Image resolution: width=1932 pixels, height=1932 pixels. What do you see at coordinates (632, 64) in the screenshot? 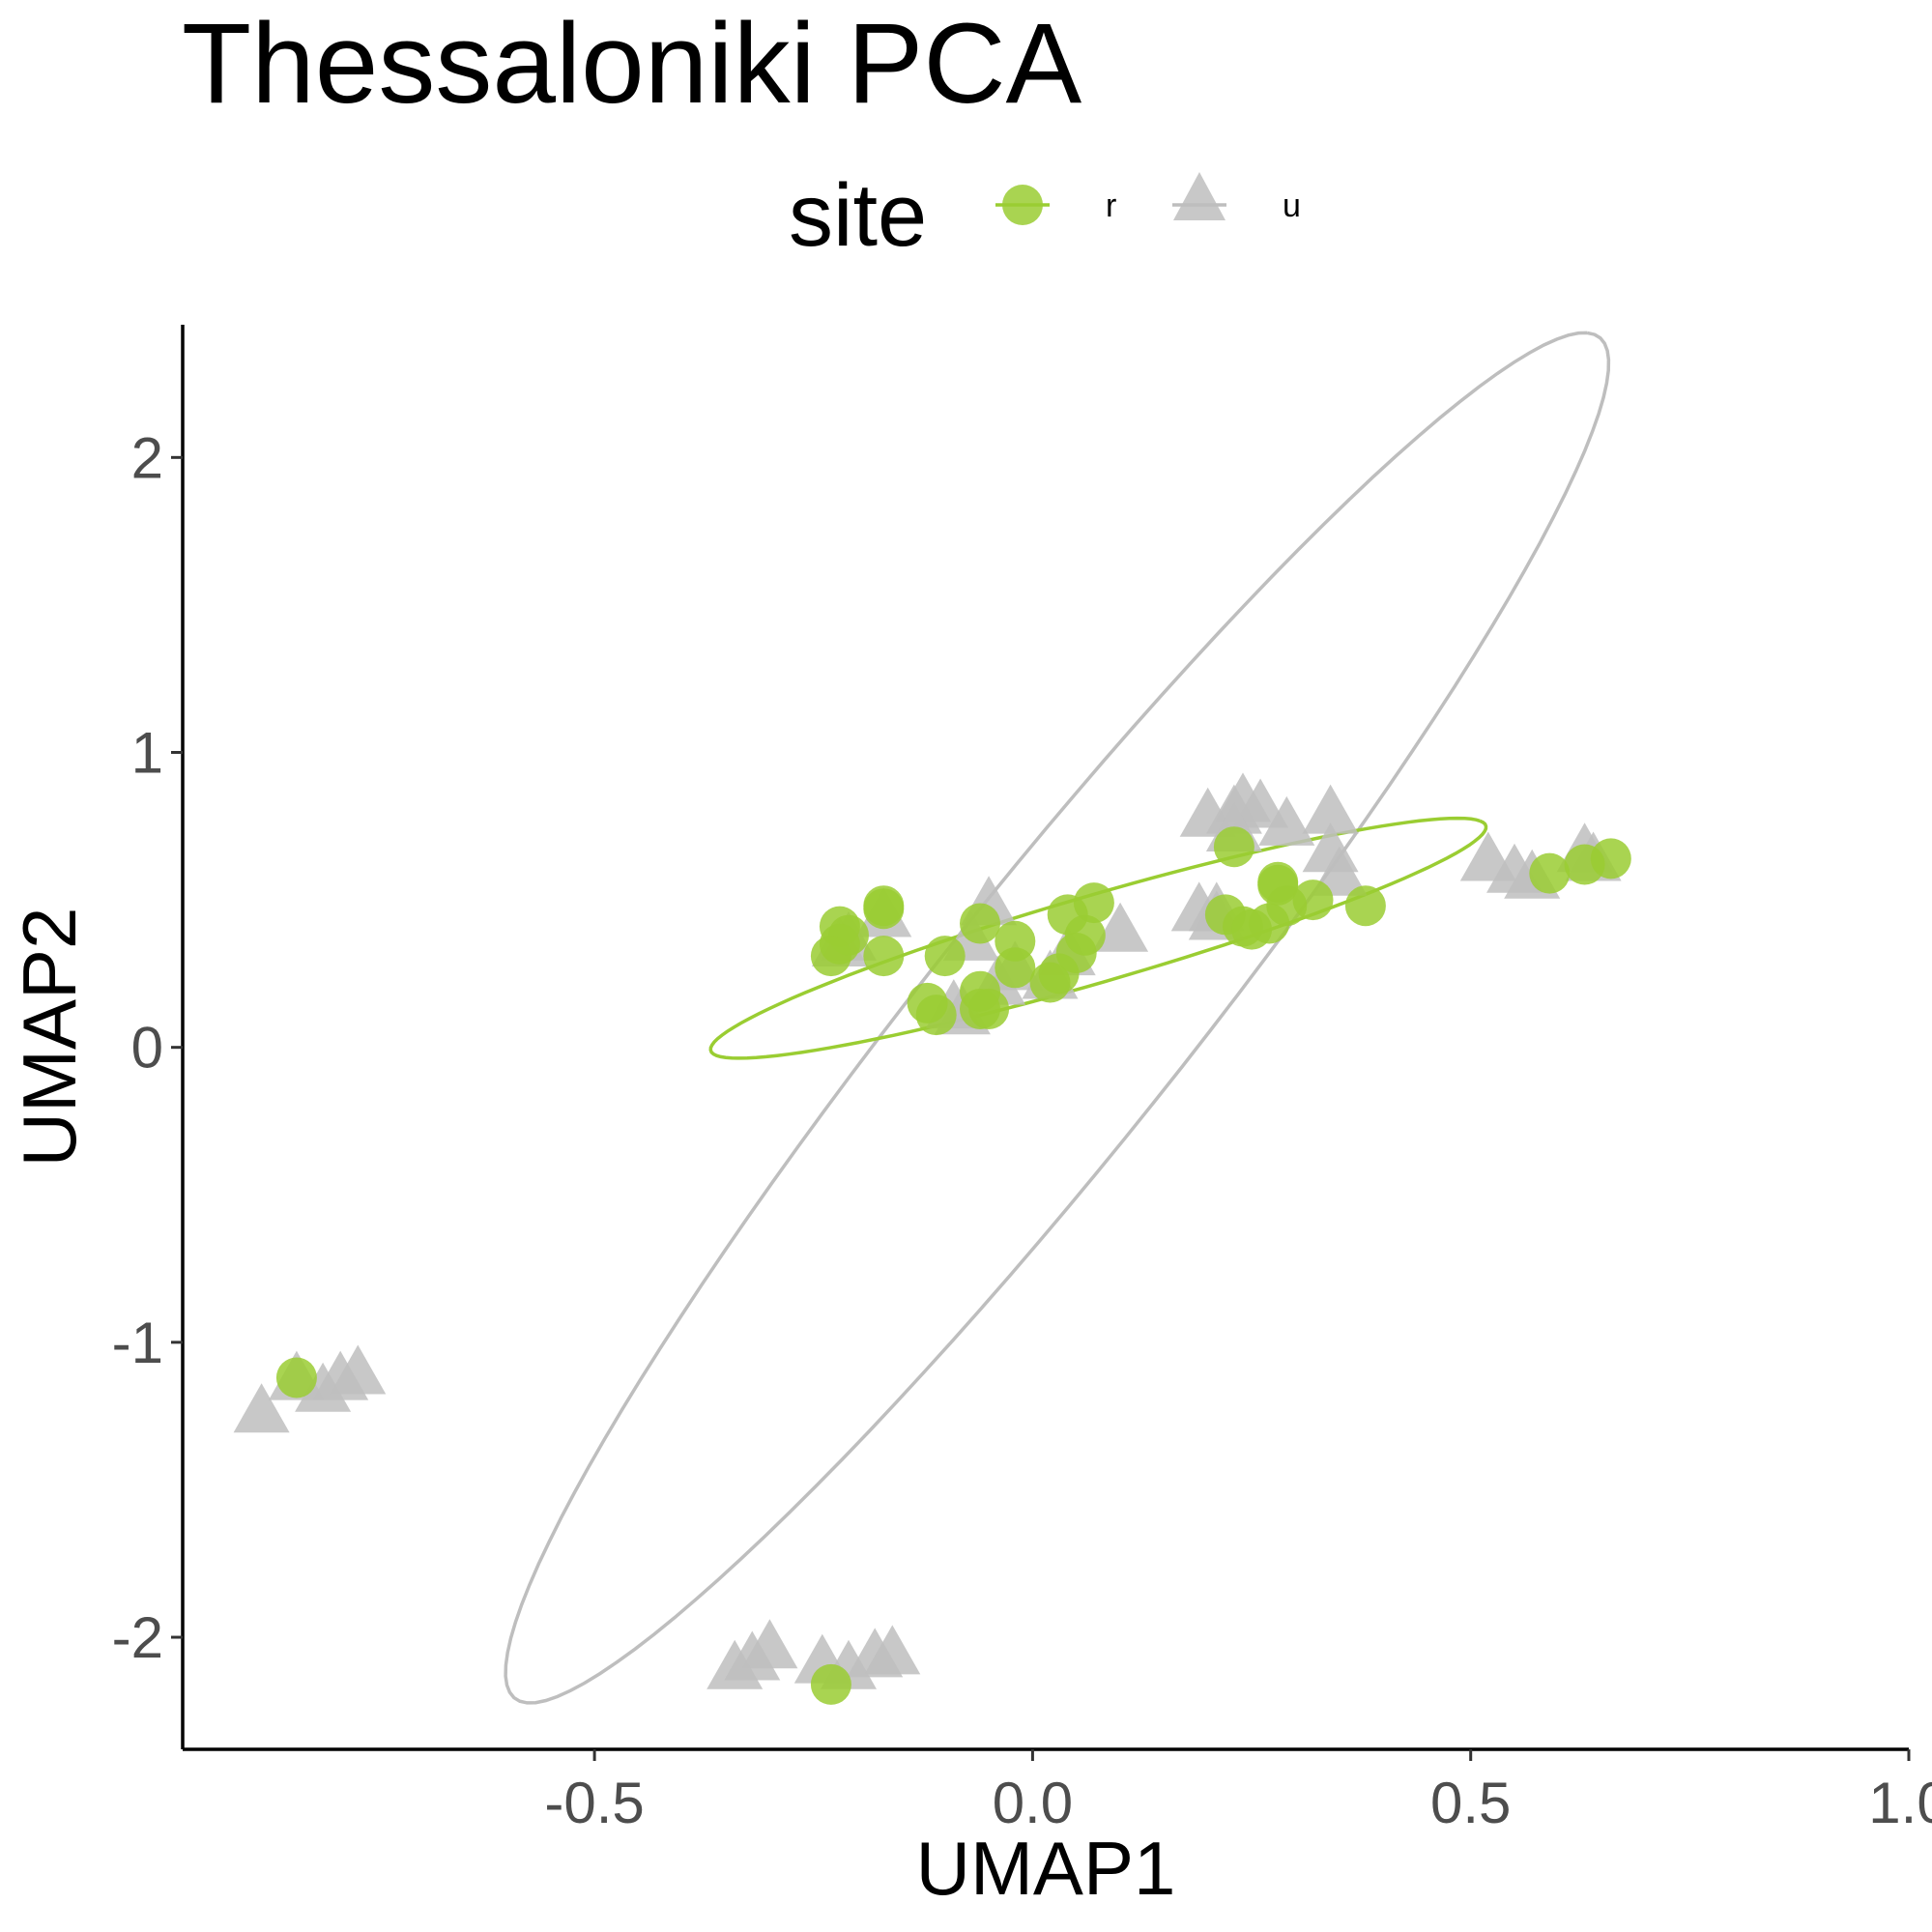
I see `chart-title: Thessaloniki PCA` at bounding box center [632, 64].